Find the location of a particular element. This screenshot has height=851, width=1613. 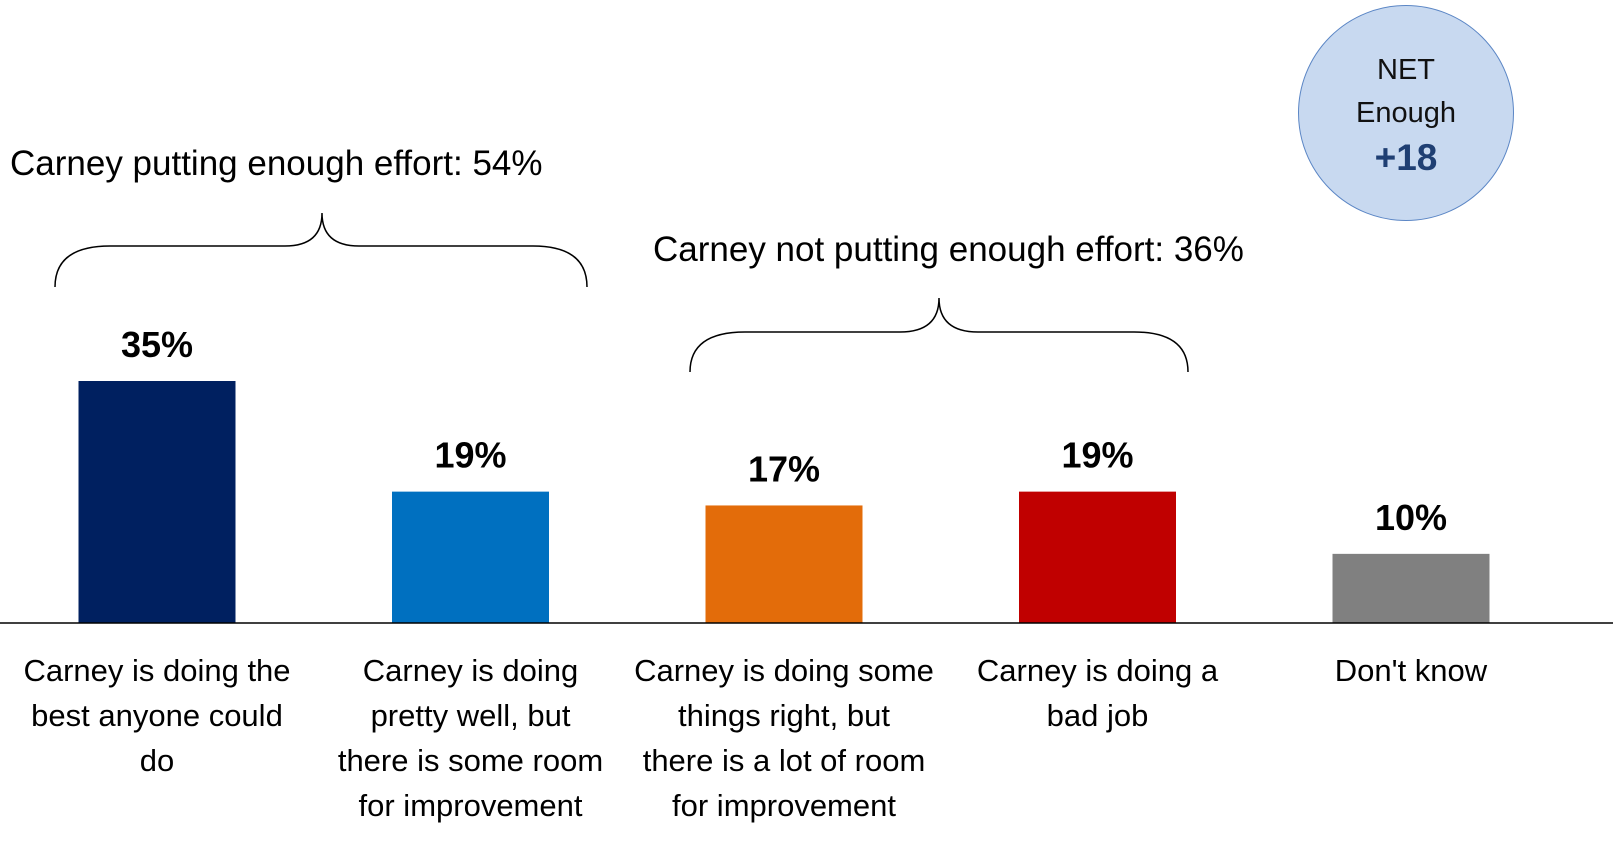

net-value: +18 is located at coordinates (1406, 157).